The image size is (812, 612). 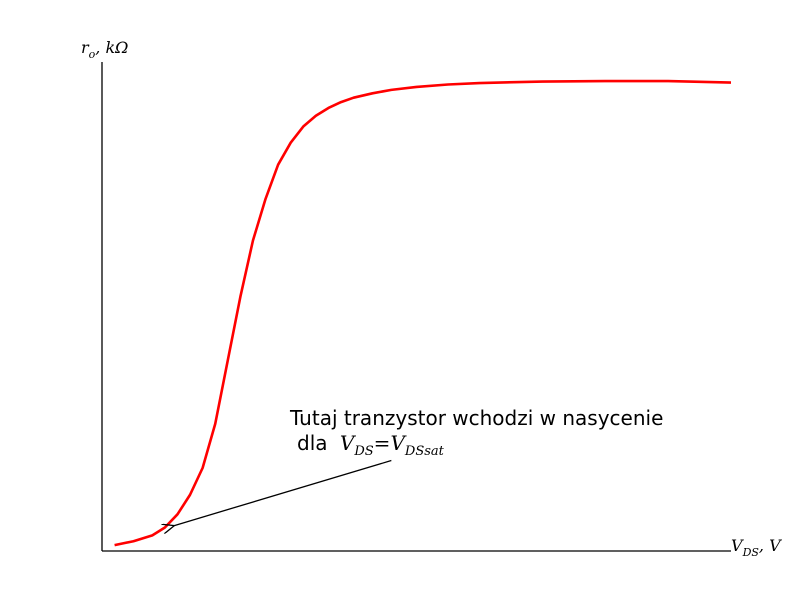 What do you see at coordinates (104, 49) in the screenshot?
I see `y-axis-label: ro, kΩ` at bounding box center [104, 49].